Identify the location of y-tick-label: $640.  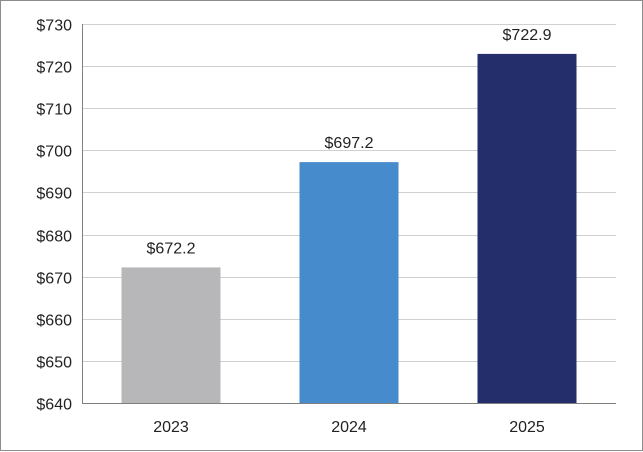
(54, 405).